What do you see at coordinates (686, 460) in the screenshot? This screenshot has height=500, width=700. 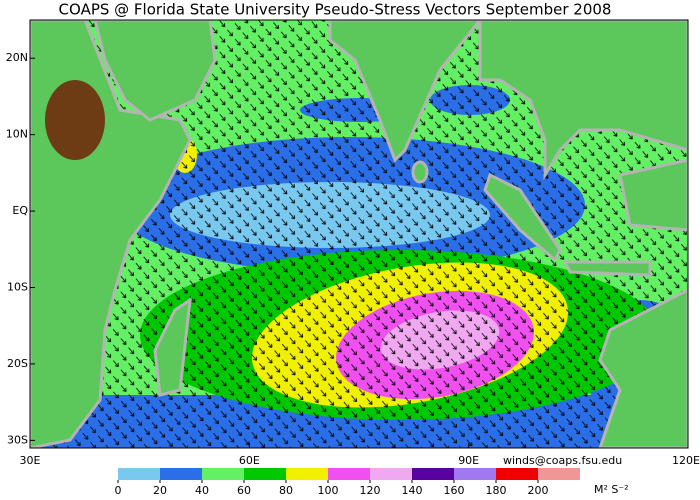 I see `x-tick-label: 120E` at bounding box center [686, 460].